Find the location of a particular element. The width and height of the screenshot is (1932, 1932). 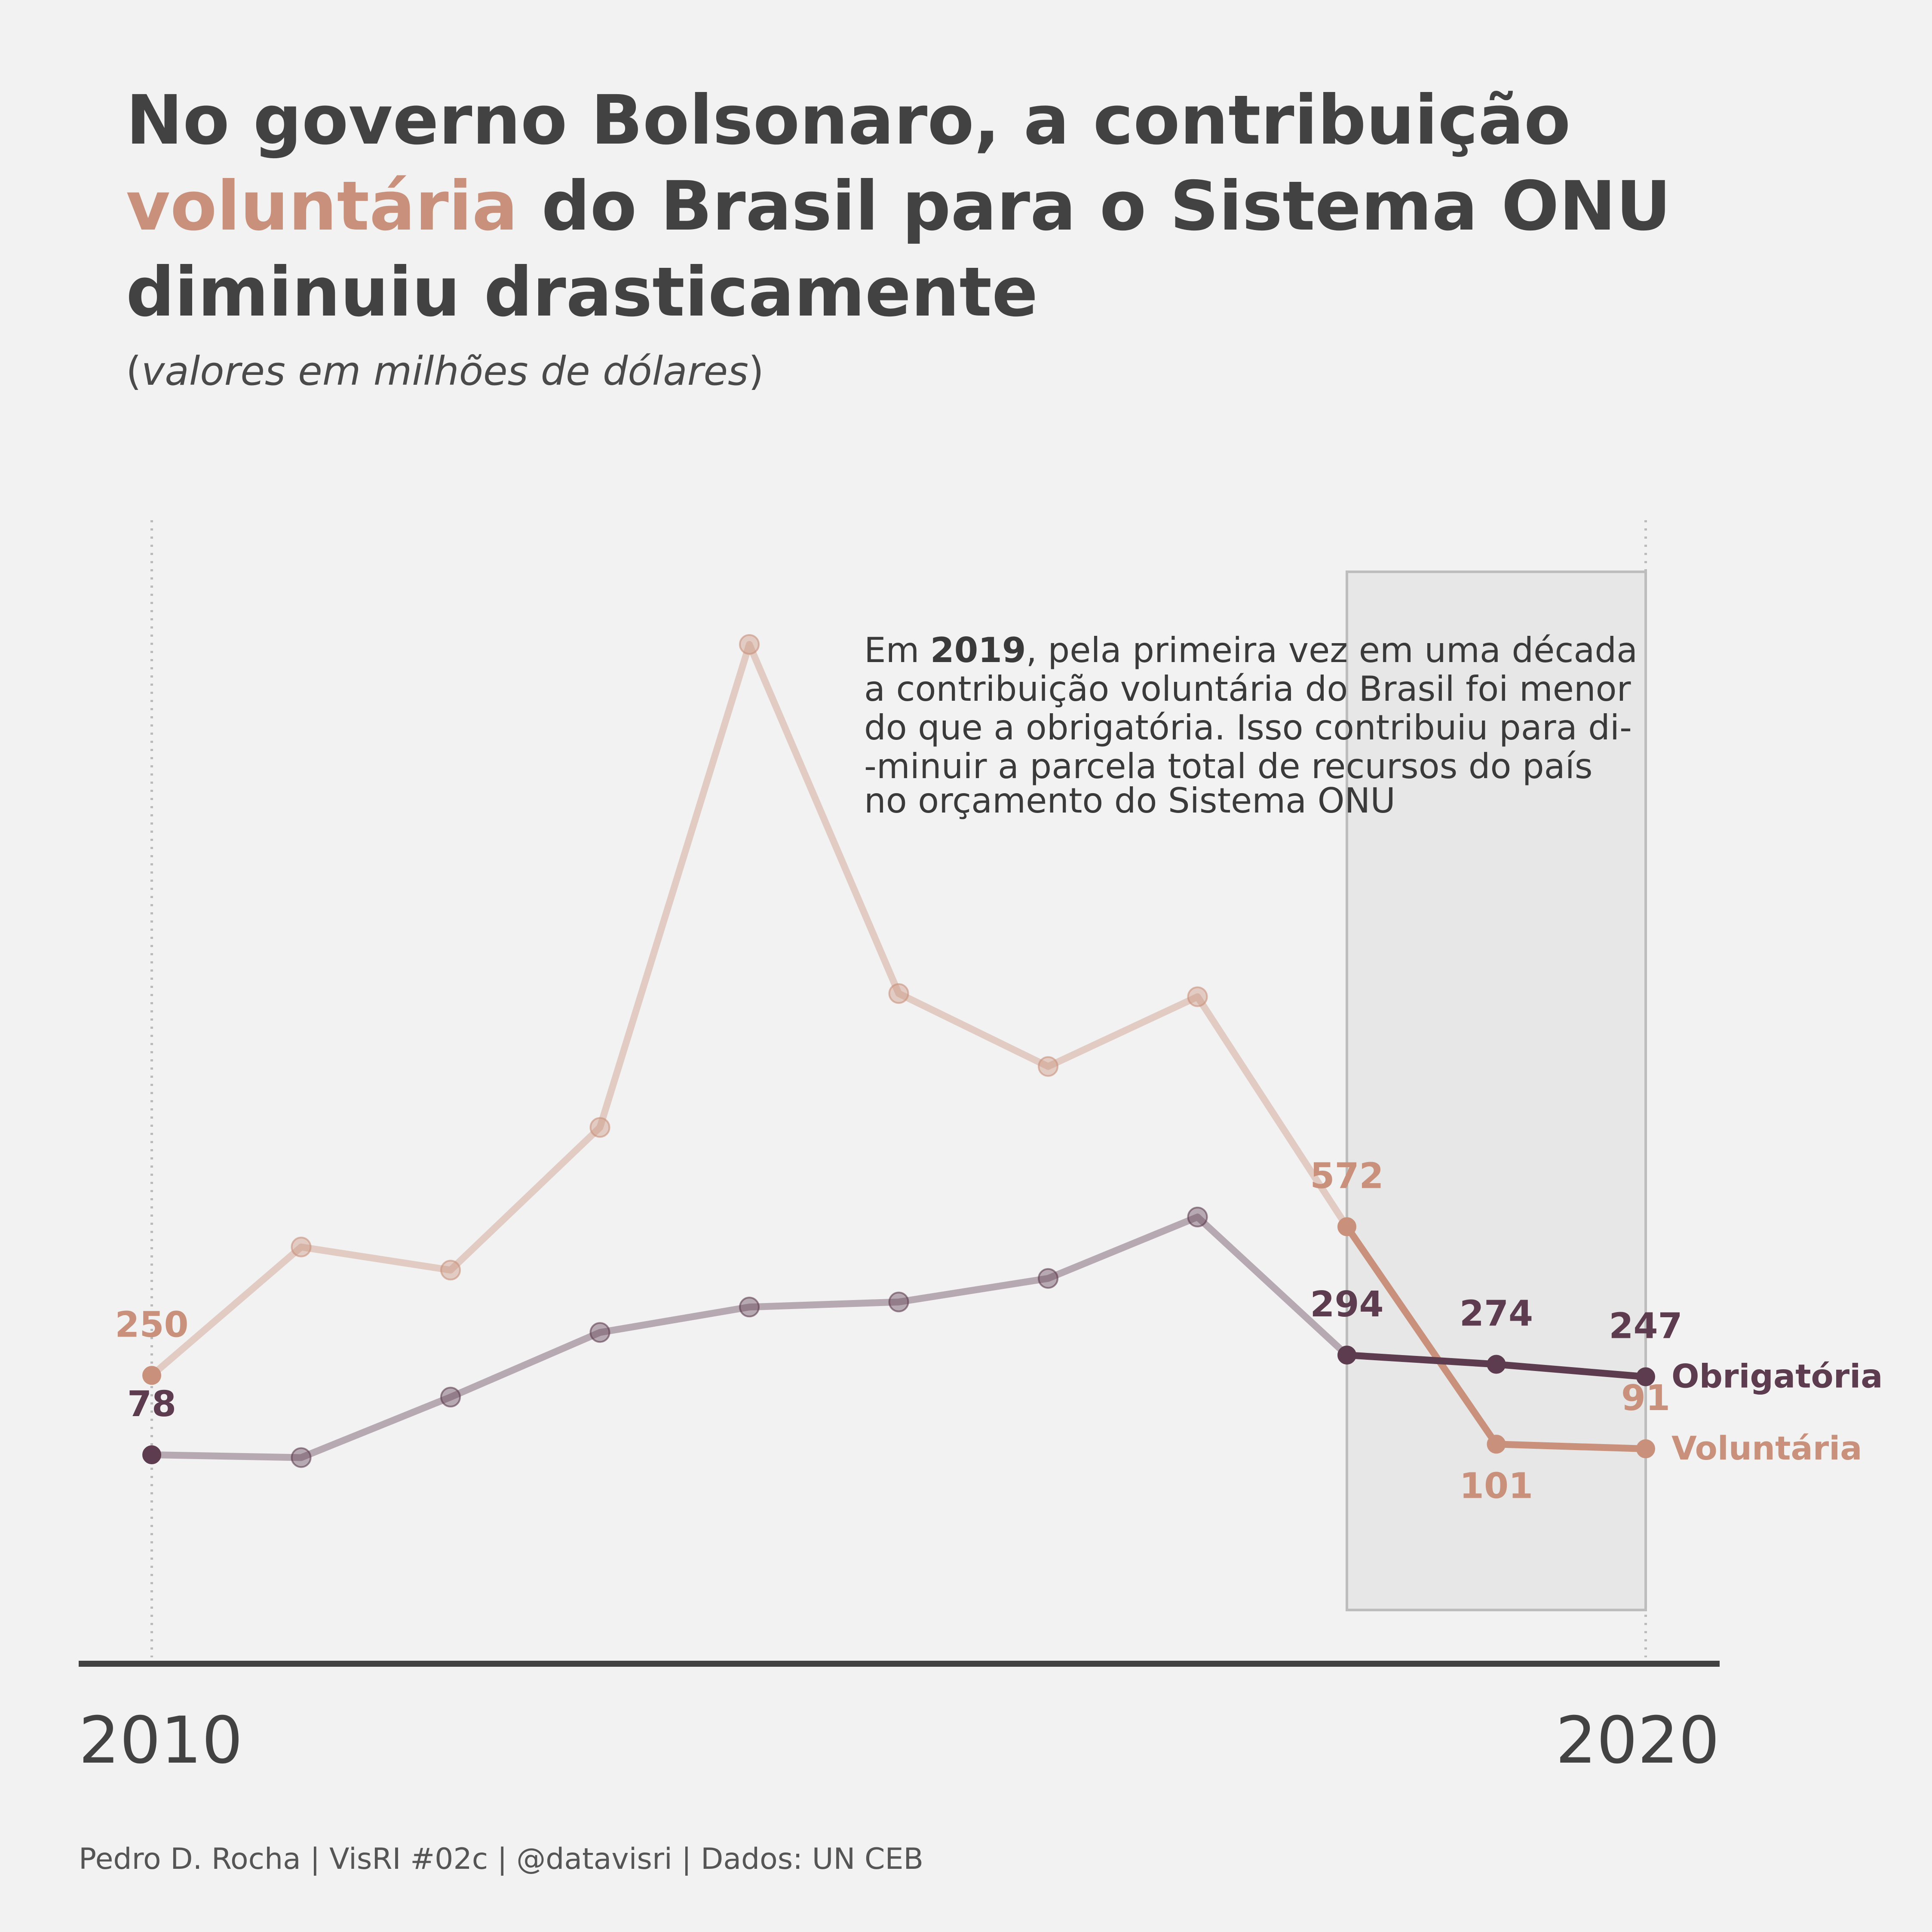

voluntria-point-2010 is located at coordinates (151, 1375).